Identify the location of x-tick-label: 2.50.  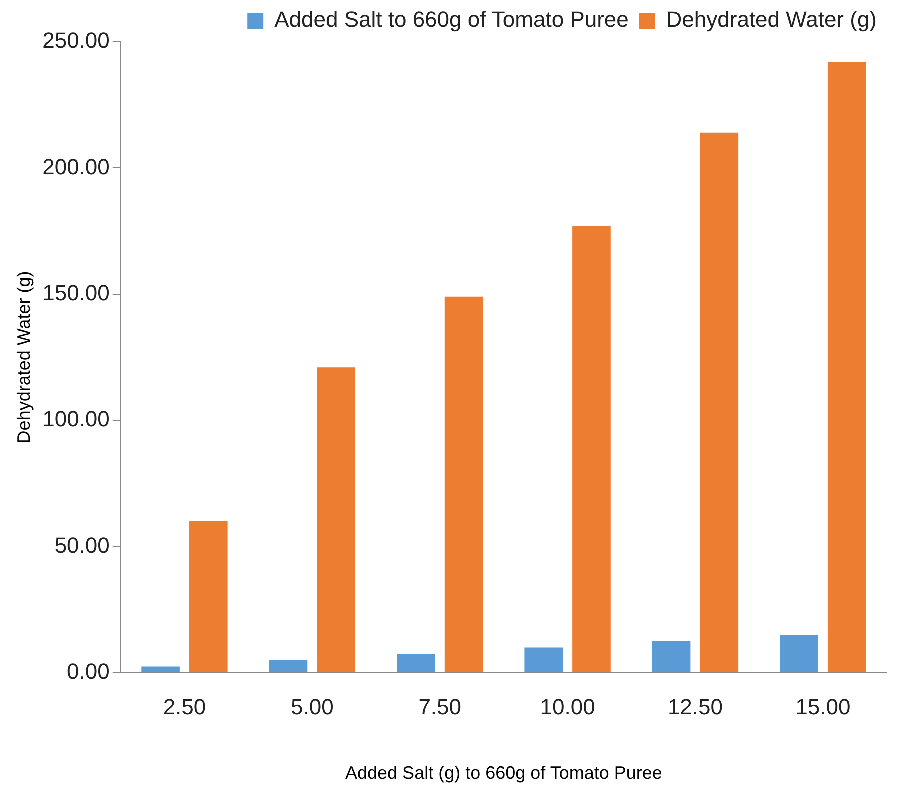
(184, 707).